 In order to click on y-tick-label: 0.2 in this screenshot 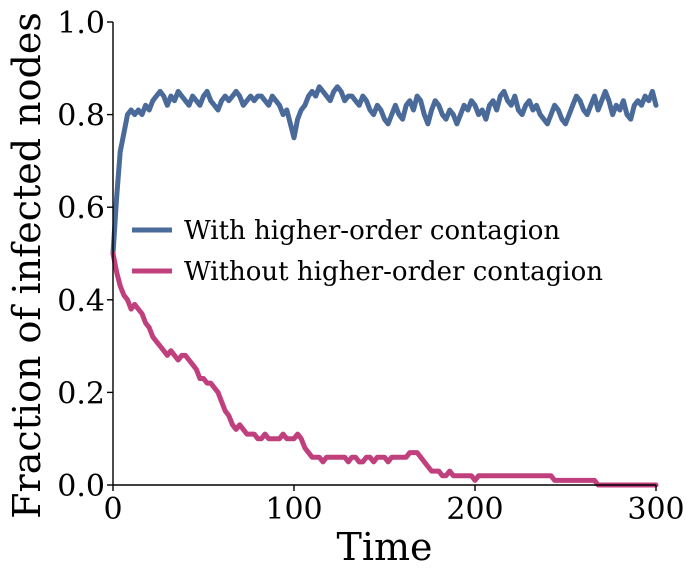, I will do `click(81, 393)`.